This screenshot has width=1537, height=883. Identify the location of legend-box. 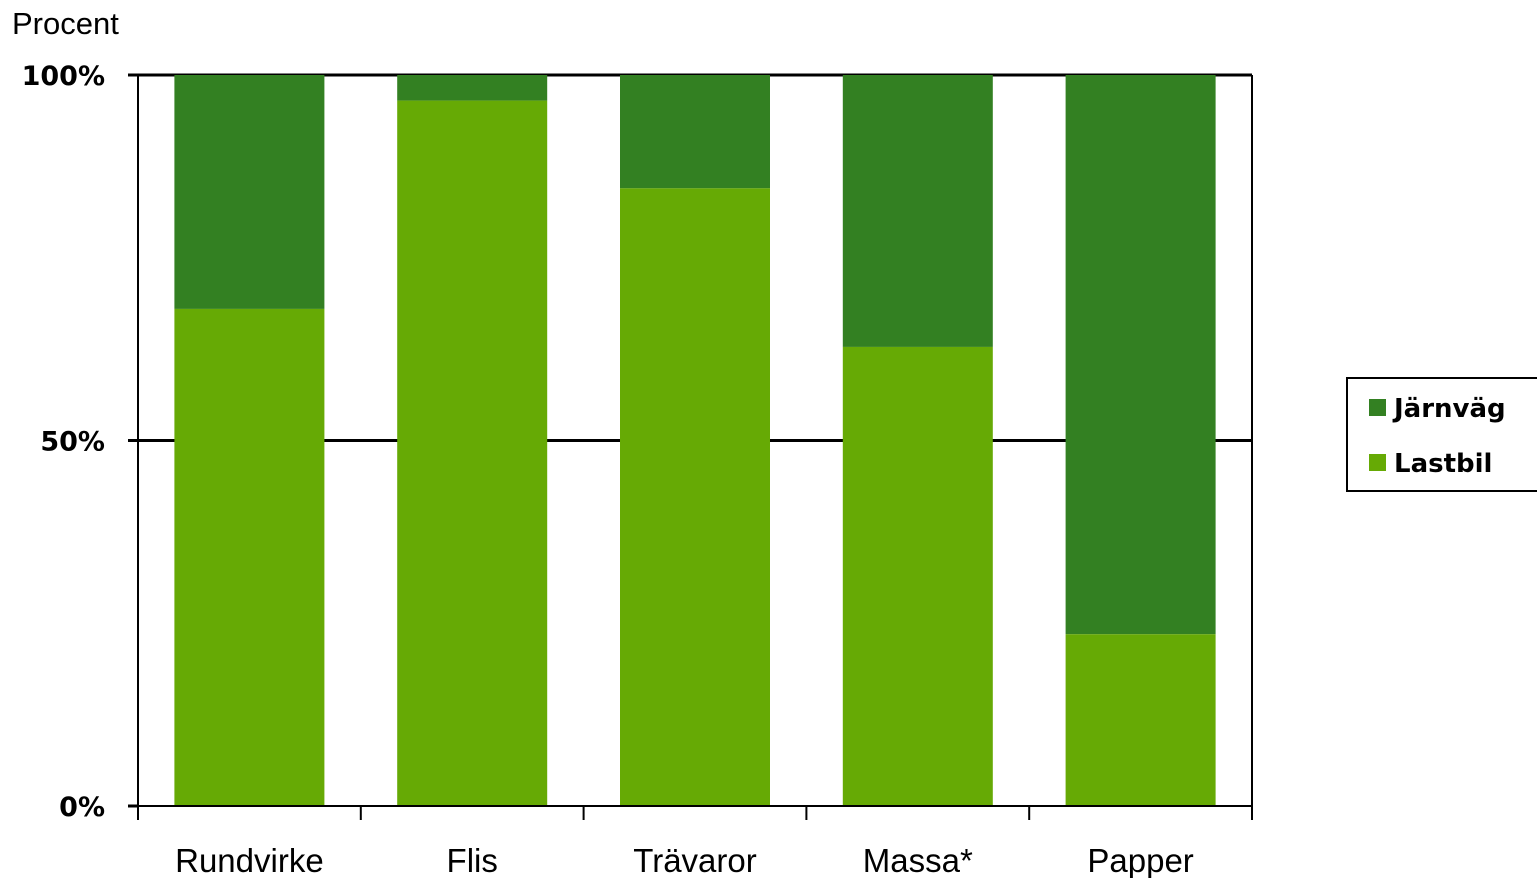
(1441, 434).